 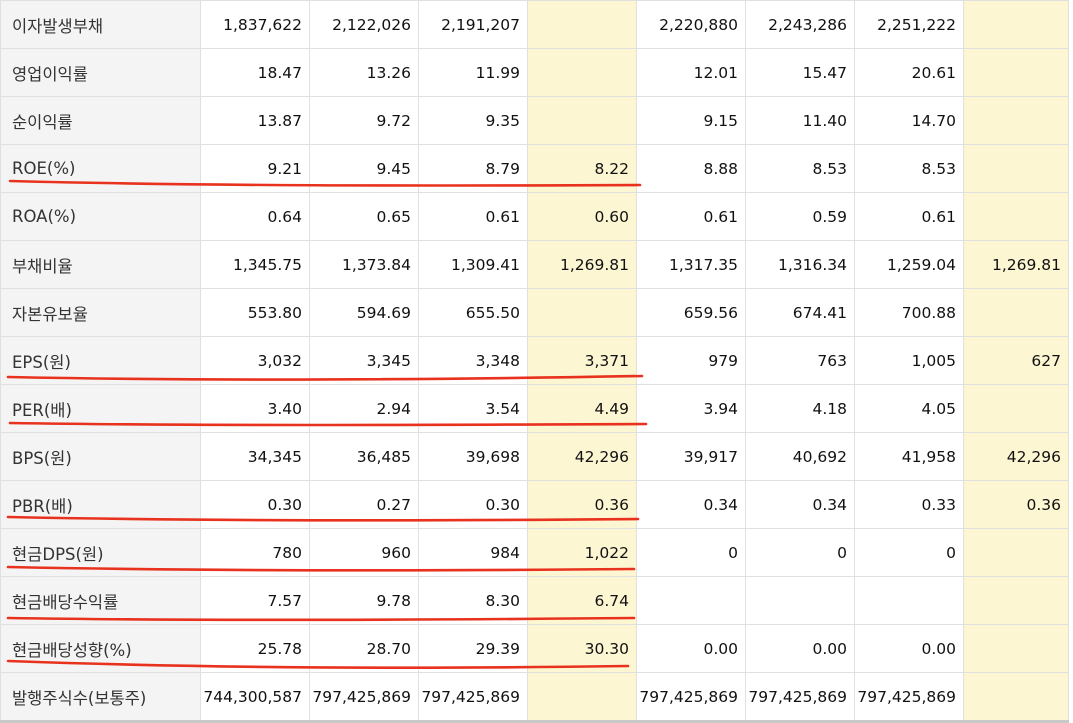 I want to click on table-cell: 3,032, so click(x=255, y=360).